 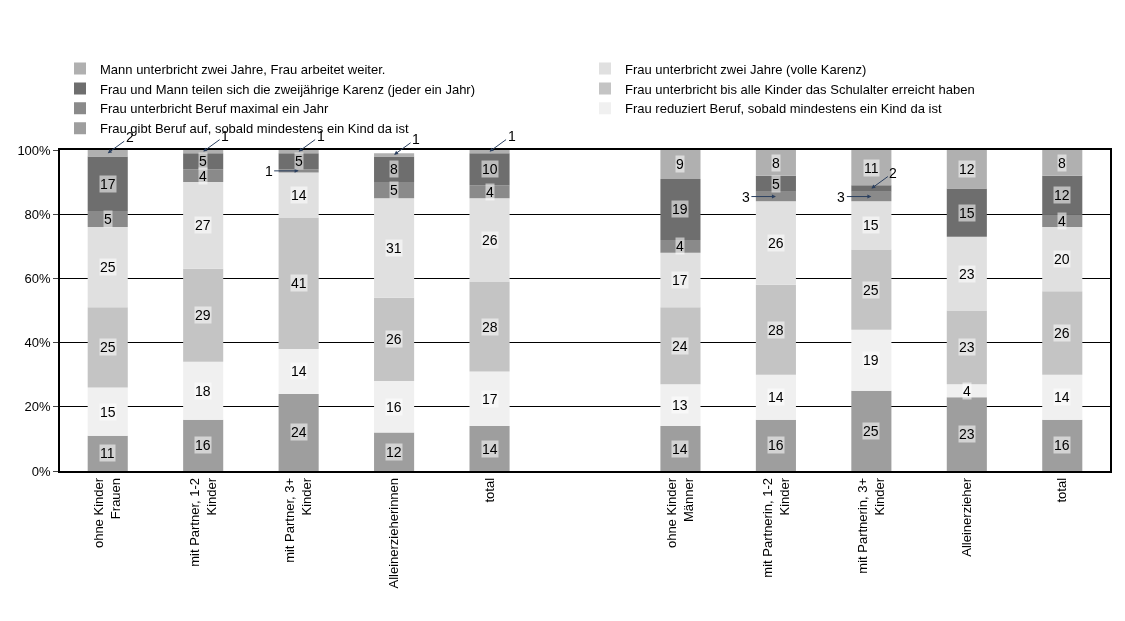 I want to click on data-label: 24, so click(x=299, y=432).